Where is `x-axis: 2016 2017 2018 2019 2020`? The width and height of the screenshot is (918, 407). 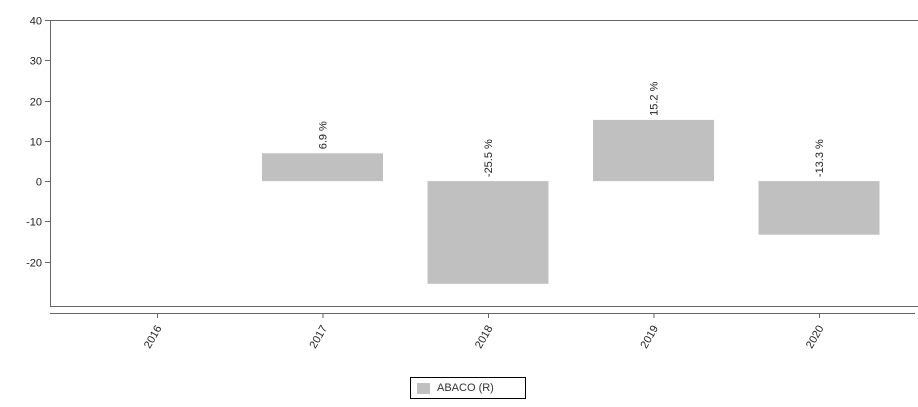
x-axis: 2016 2017 2018 2019 2020 is located at coordinates (482, 332).